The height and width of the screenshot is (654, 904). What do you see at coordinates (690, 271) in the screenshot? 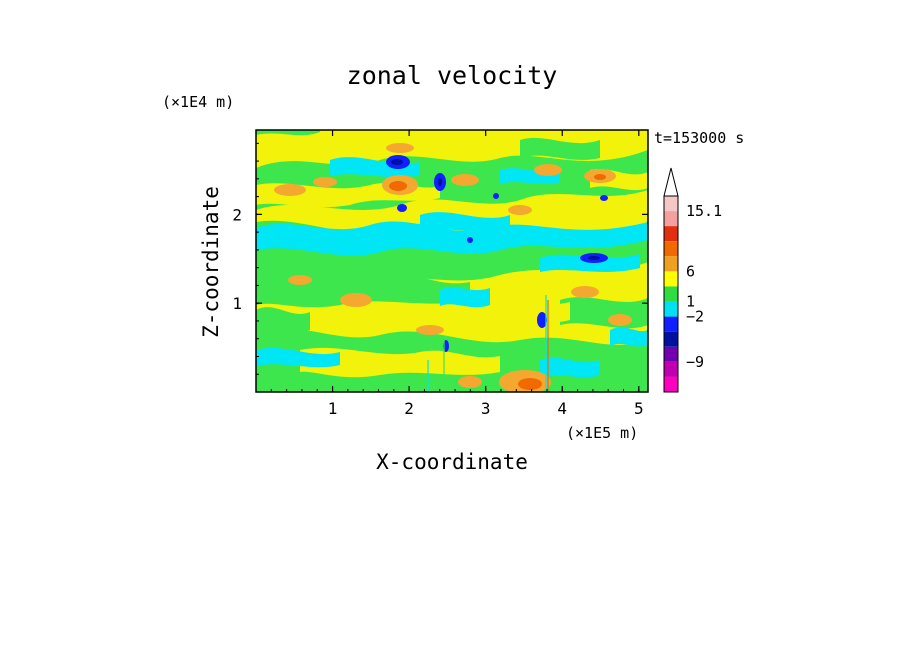
I see `colorbar-label: 6` at bounding box center [690, 271].